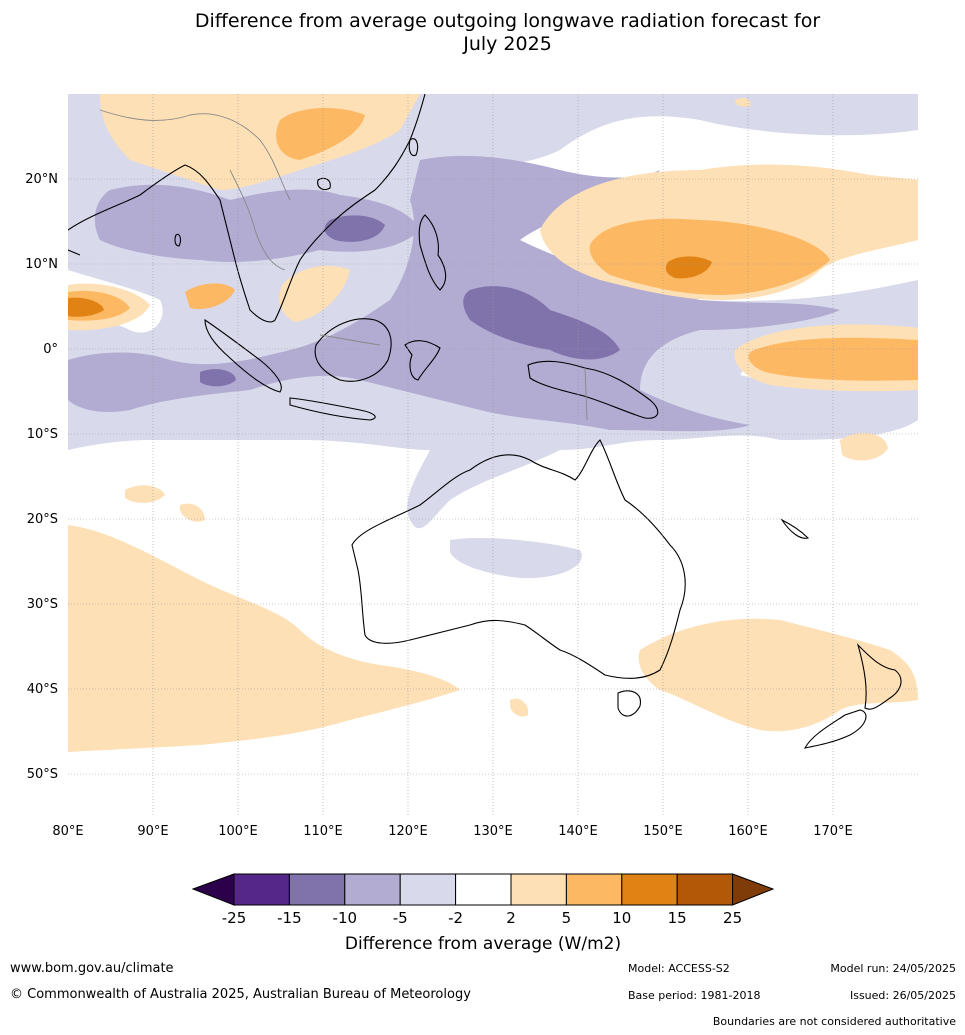 The width and height of the screenshot is (965, 1035). What do you see at coordinates (42, 774) in the screenshot?
I see `lat-label: 50°S` at bounding box center [42, 774].